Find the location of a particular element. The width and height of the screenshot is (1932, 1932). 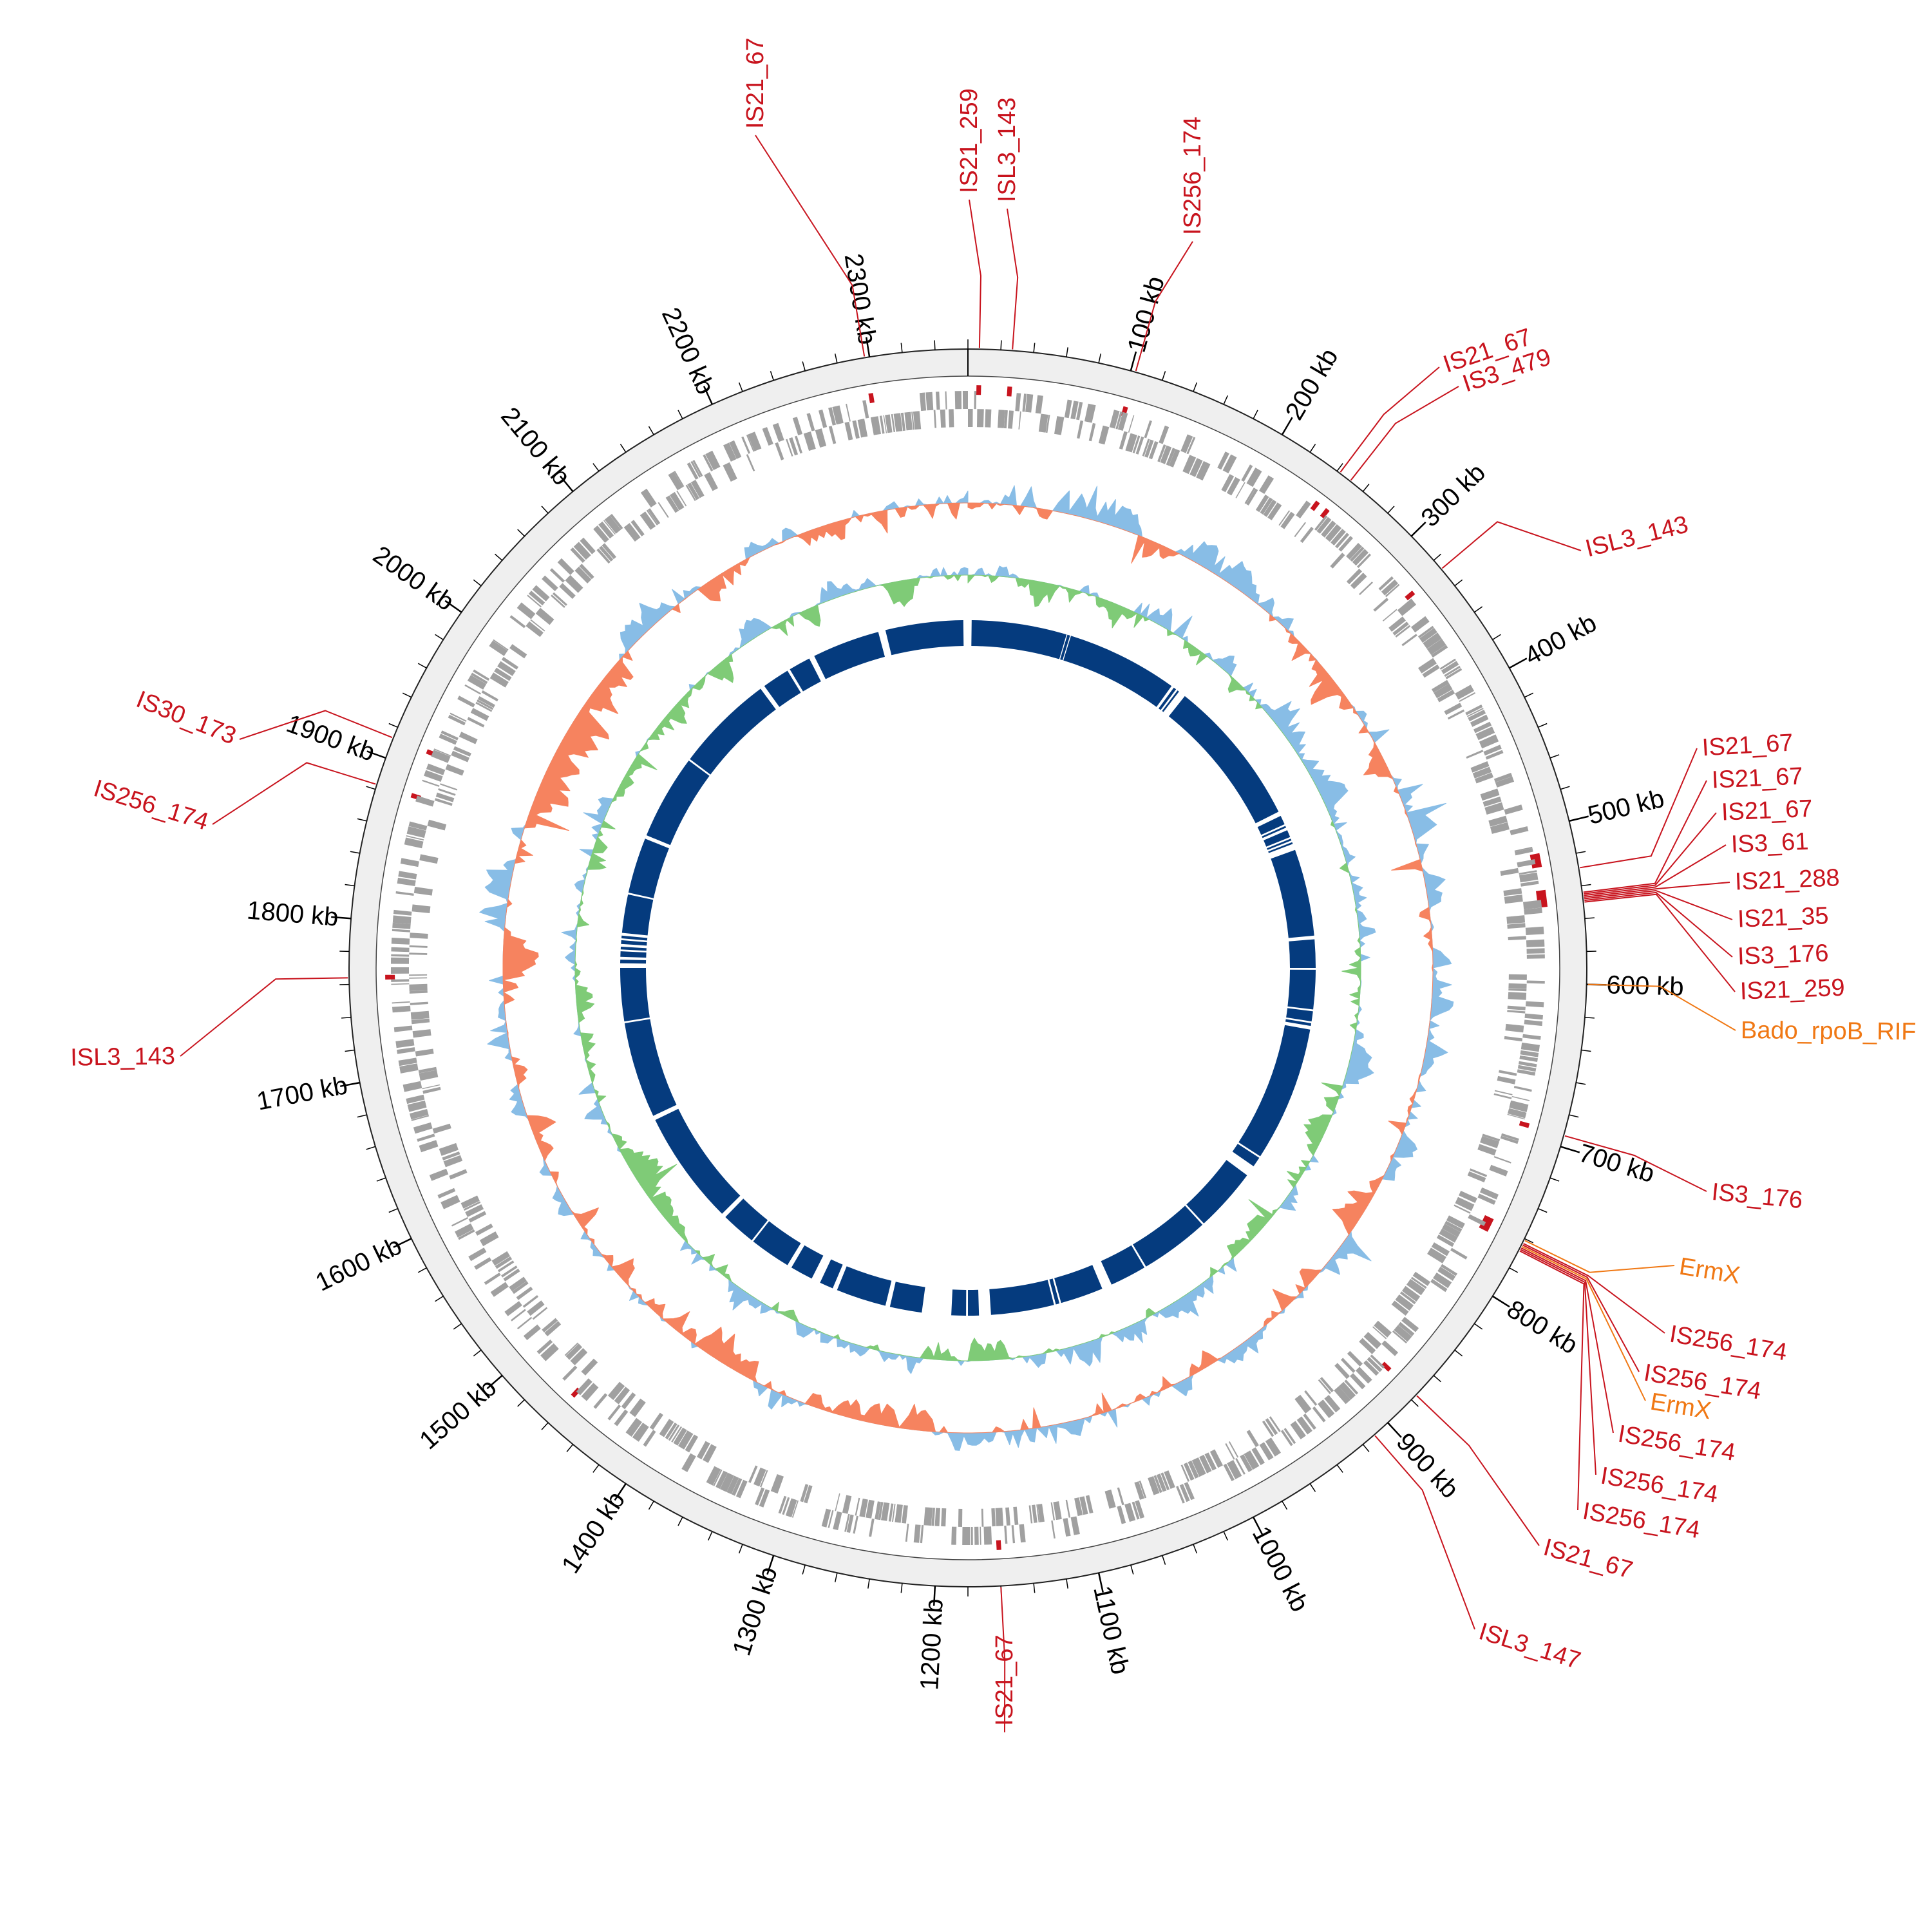

feature-label: IS21_35 is located at coordinates (1783, 917).